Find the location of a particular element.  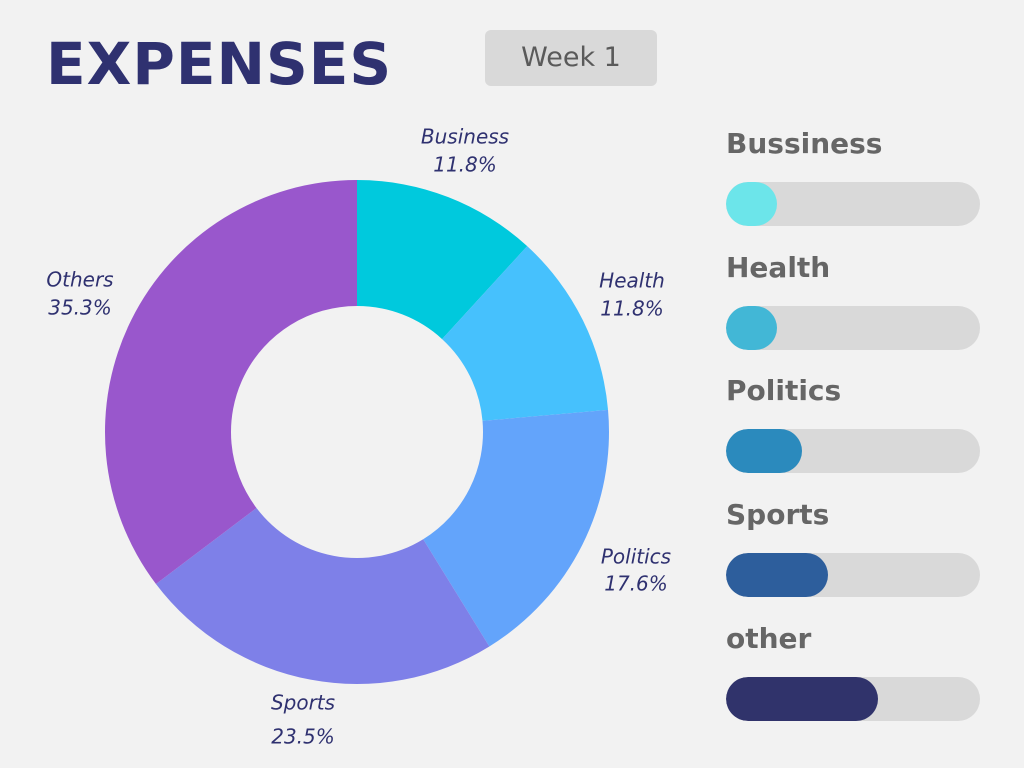

slice-label: Business is located at coordinates (465, 137).